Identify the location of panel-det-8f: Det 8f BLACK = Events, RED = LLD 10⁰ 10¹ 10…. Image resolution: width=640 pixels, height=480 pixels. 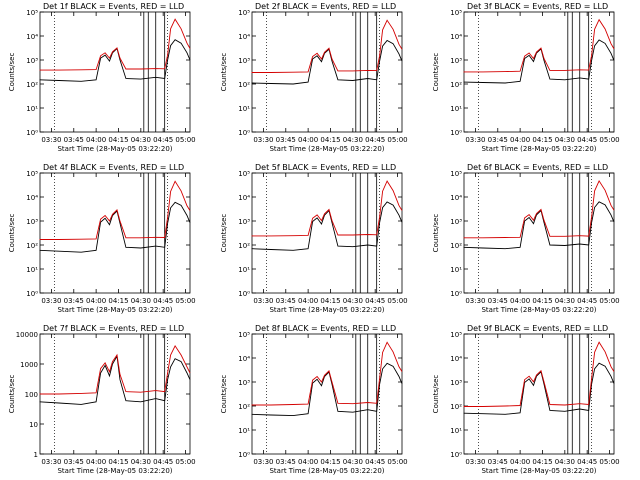
(314, 399).